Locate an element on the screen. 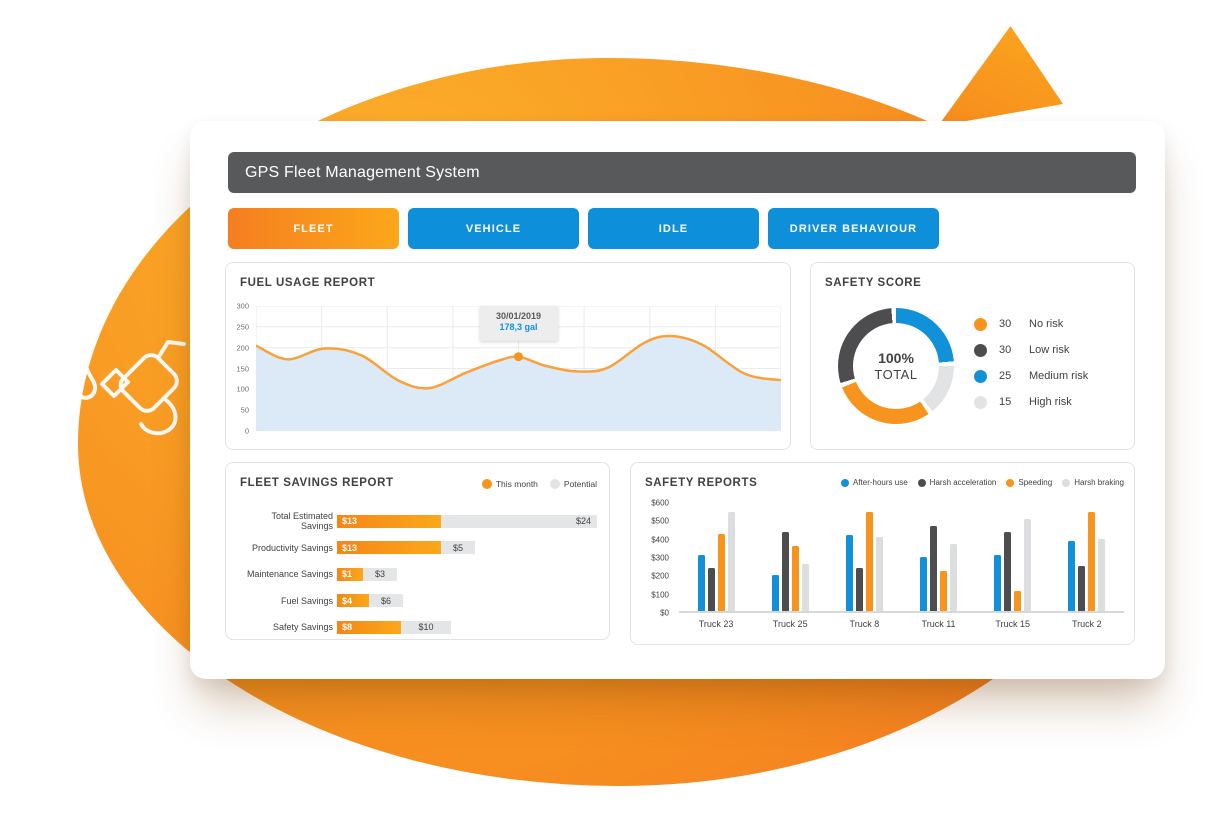 The image size is (1221, 828). legend-item: After-hours use is located at coordinates (874, 482).